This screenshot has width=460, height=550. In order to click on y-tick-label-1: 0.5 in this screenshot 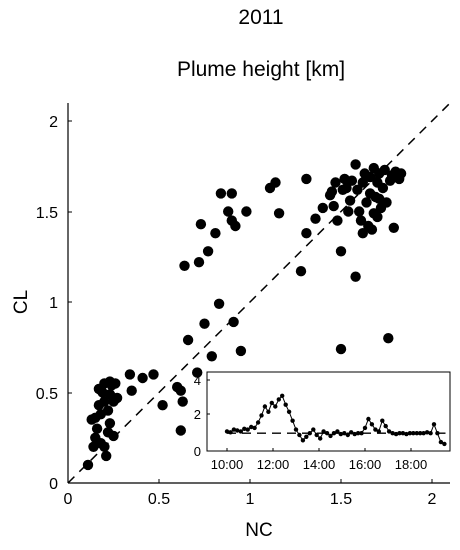, I will do `click(47, 394)`.